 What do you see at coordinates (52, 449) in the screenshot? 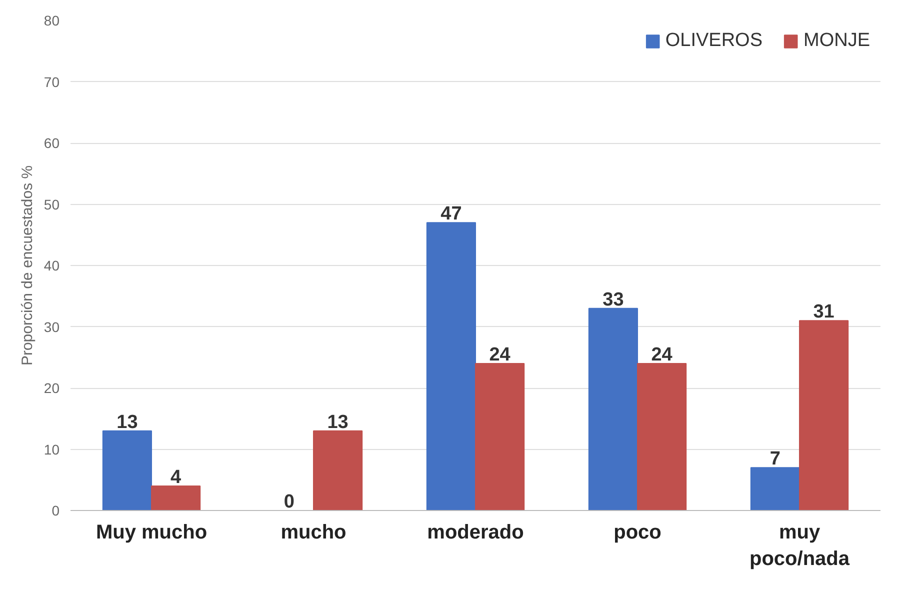
I see `y-tick-label: 10` at bounding box center [52, 449].